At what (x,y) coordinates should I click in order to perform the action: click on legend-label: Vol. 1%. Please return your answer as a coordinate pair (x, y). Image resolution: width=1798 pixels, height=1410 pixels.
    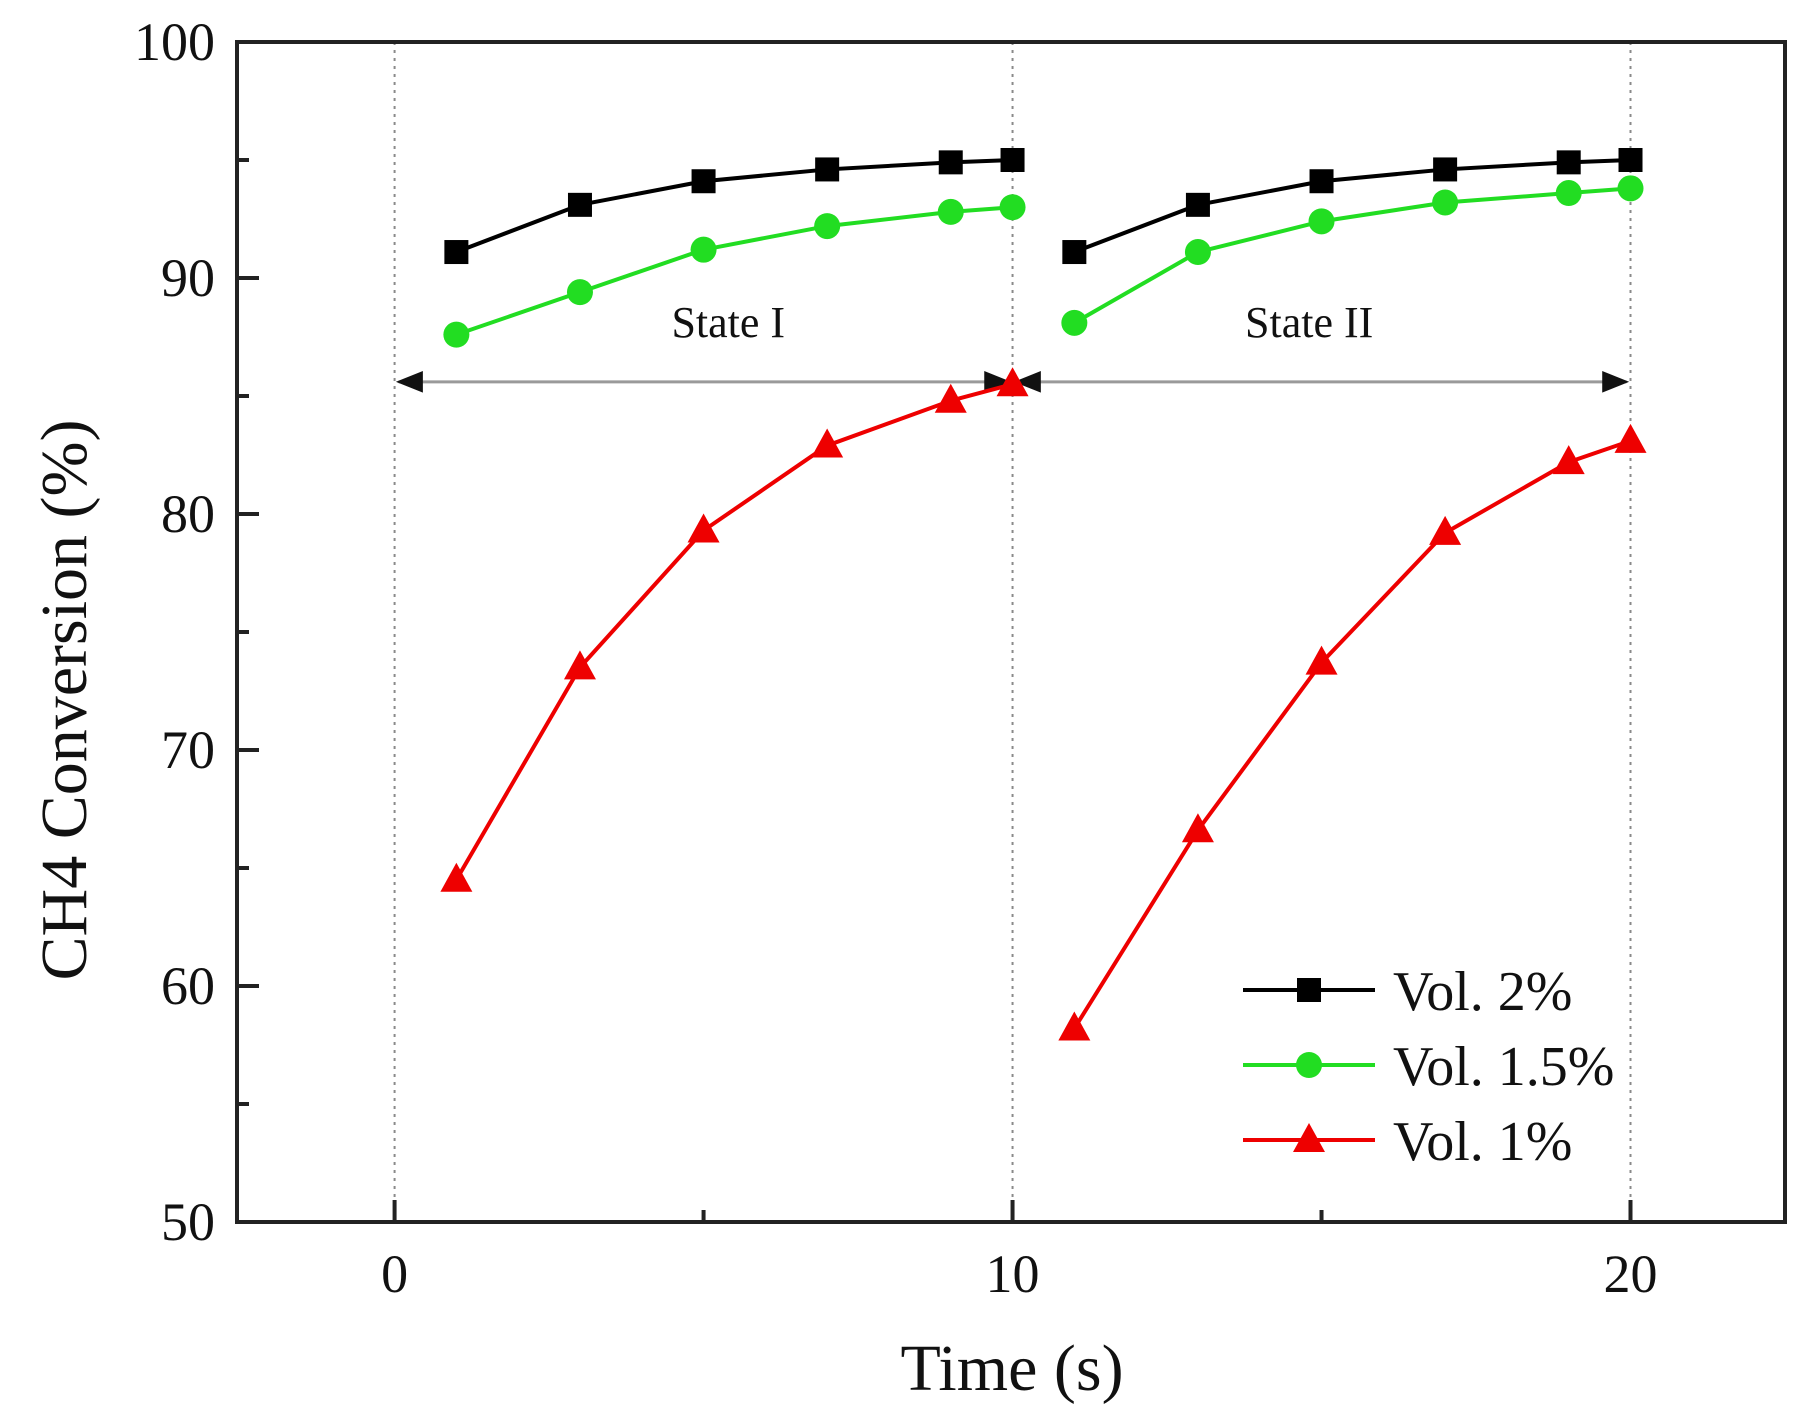
    Looking at the image, I should click on (1482, 1142).